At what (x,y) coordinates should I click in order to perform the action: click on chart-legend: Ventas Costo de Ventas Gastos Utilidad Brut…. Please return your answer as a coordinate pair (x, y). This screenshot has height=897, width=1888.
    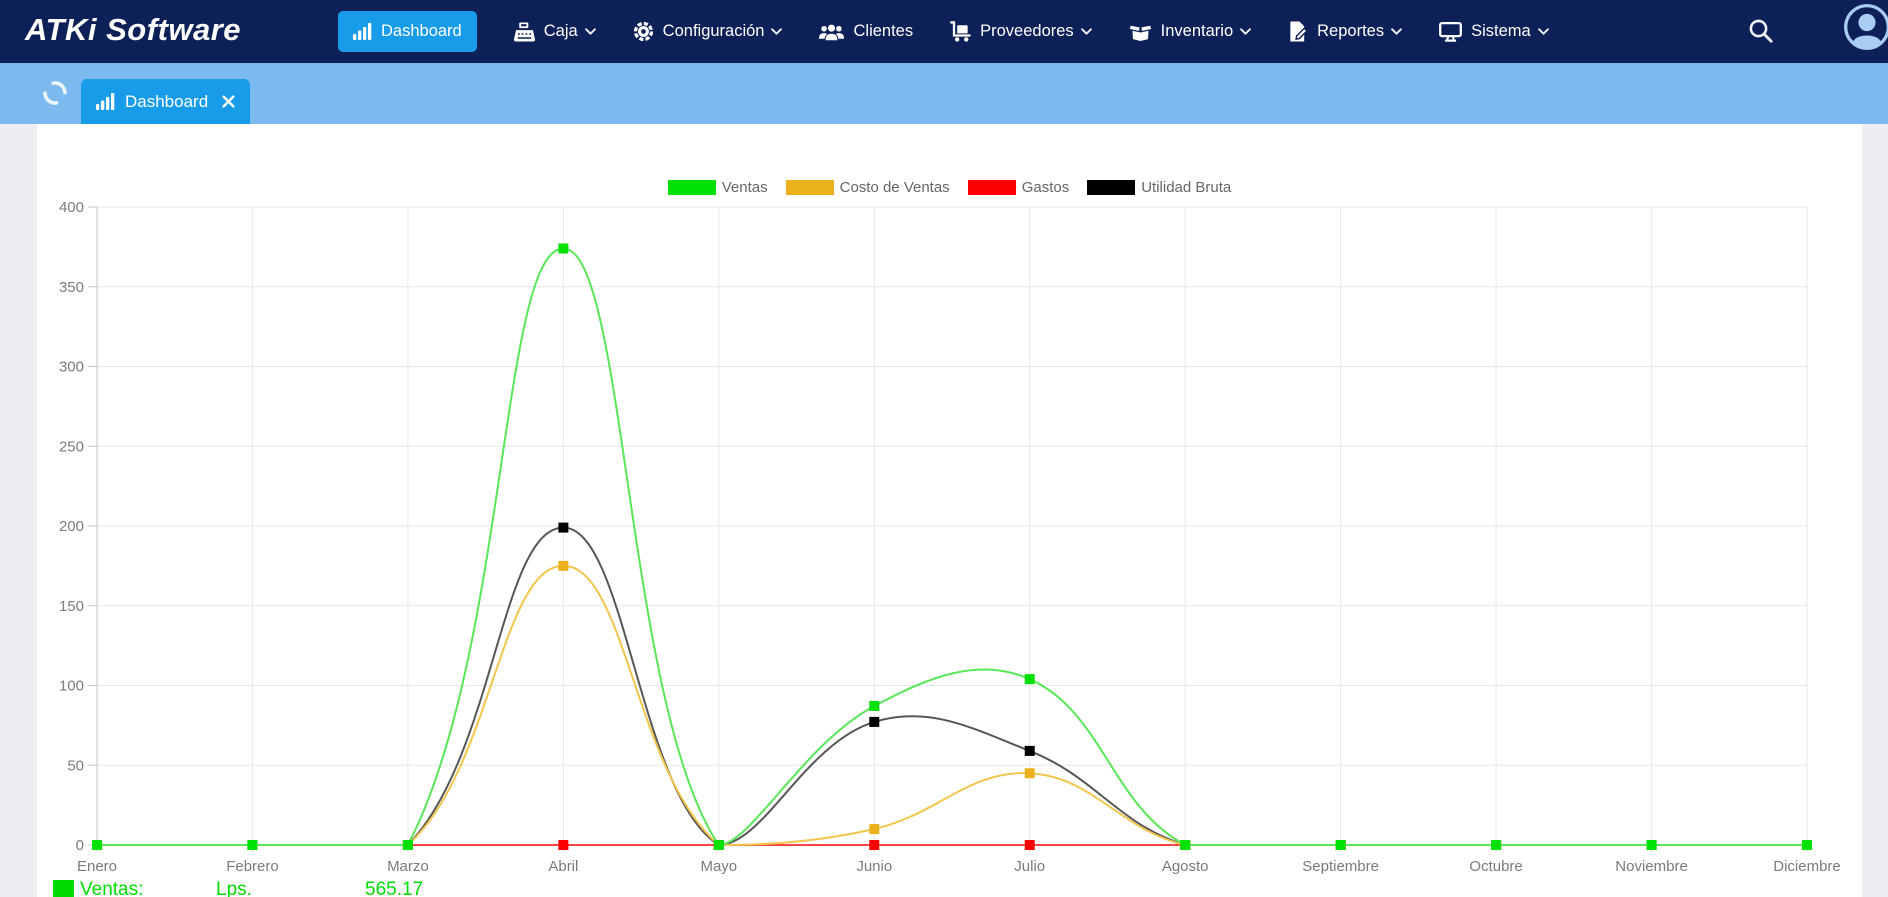
    Looking at the image, I should click on (949, 187).